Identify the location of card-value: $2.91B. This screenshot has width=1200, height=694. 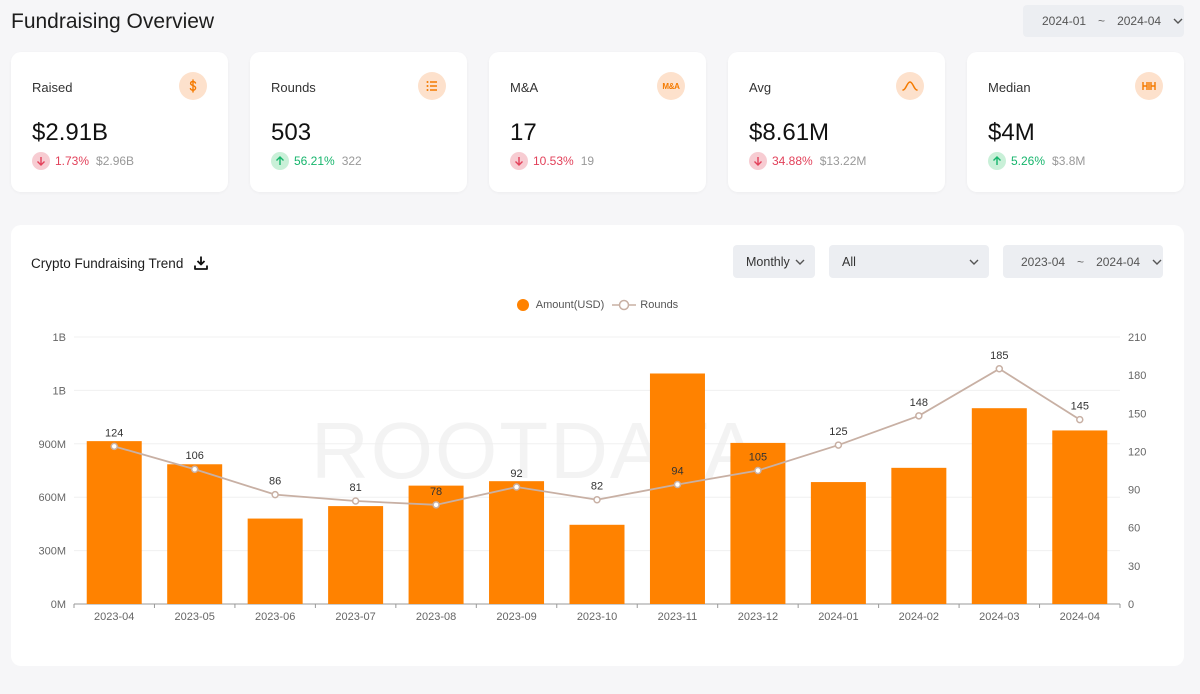
(70, 132).